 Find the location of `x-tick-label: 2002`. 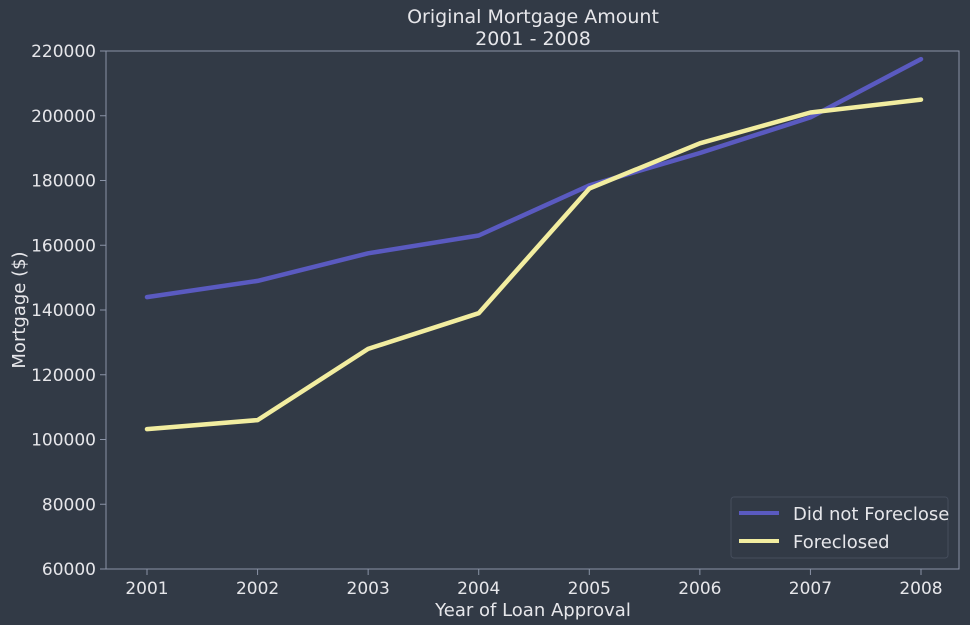

x-tick-label: 2002 is located at coordinates (257, 589).